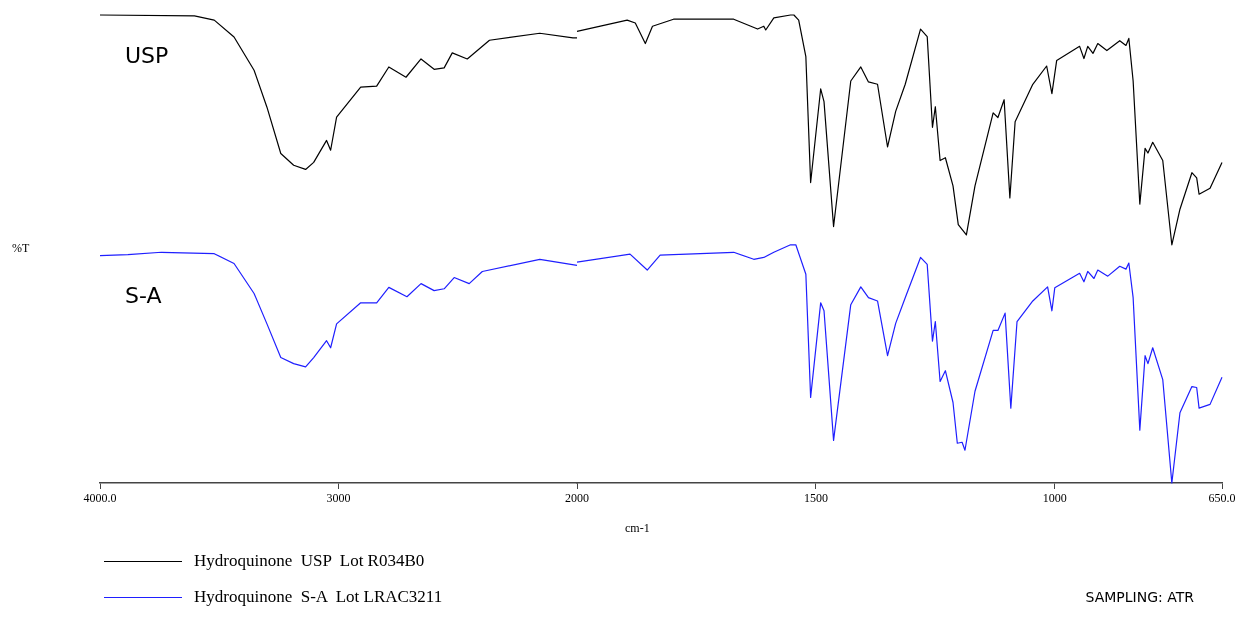  What do you see at coordinates (577, 498) in the screenshot?
I see `x-tick-label: 2000` at bounding box center [577, 498].